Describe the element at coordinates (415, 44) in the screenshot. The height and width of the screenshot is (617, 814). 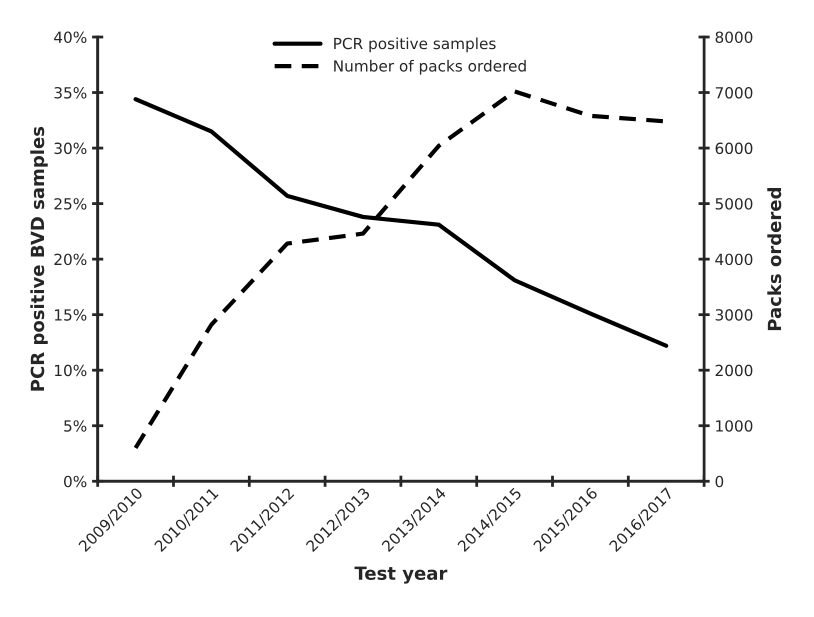
I see `legend-label: PCR positive samples` at that location.